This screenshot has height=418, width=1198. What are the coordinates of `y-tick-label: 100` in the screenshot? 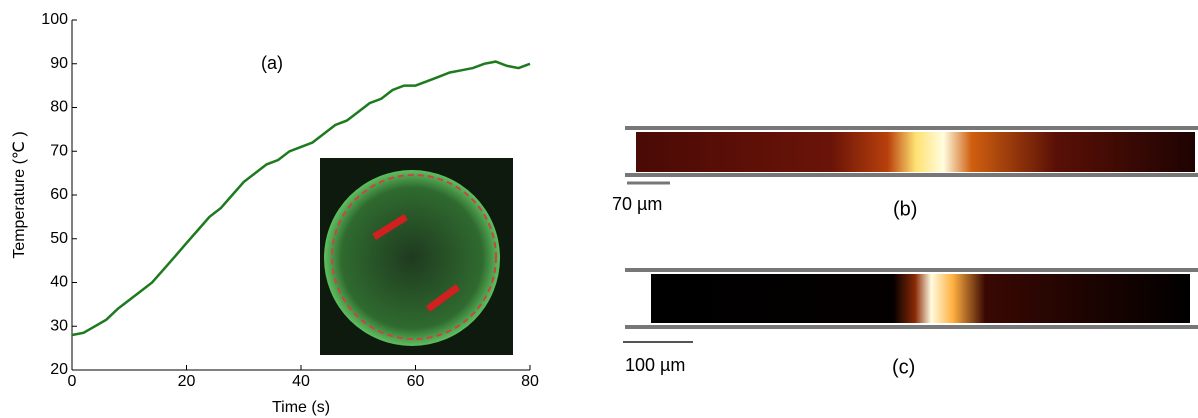 It's located at (54, 19).